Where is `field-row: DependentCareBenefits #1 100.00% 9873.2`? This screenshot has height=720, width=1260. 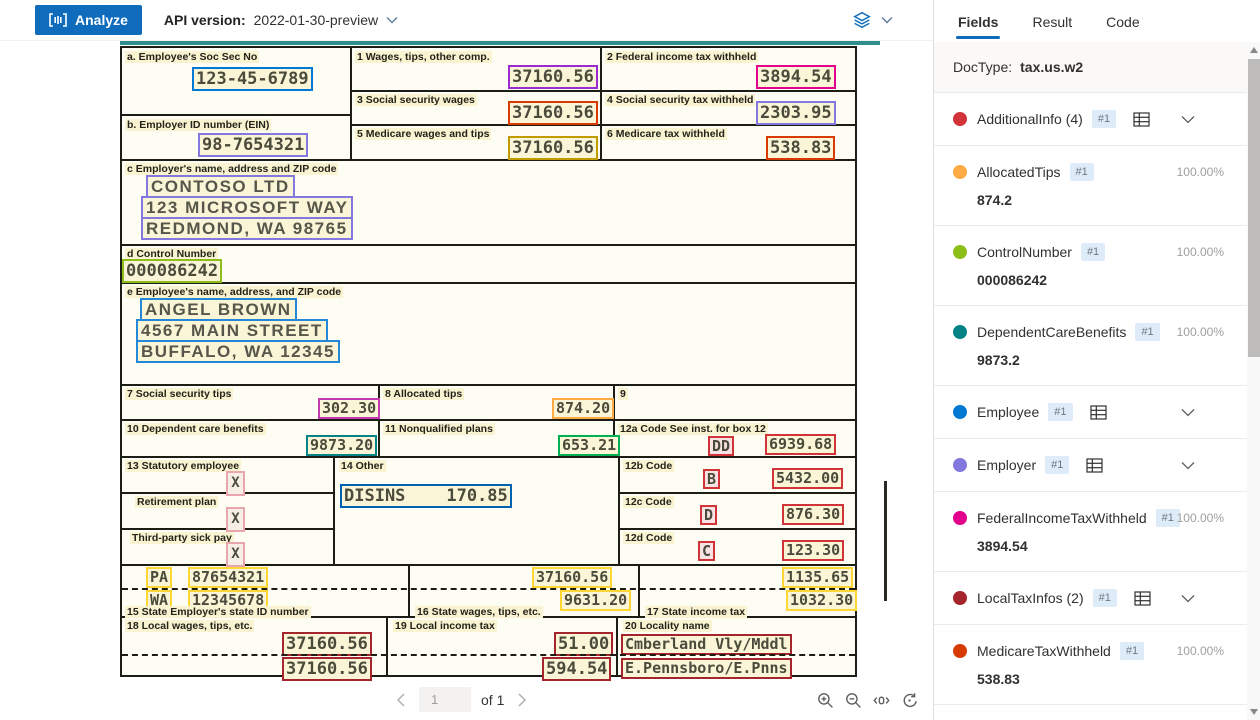 field-row: DependentCareBenefits #1 100.00% 9873.2 is located at coordinates (1097, 346).